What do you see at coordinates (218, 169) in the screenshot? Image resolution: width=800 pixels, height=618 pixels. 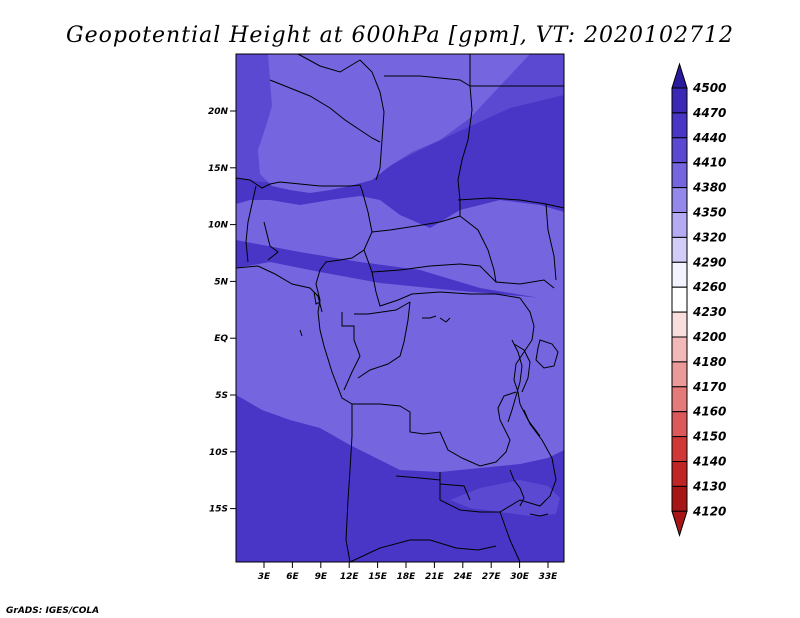 I see `lat-tick-label: 15N` at bounding box center [218, 169].